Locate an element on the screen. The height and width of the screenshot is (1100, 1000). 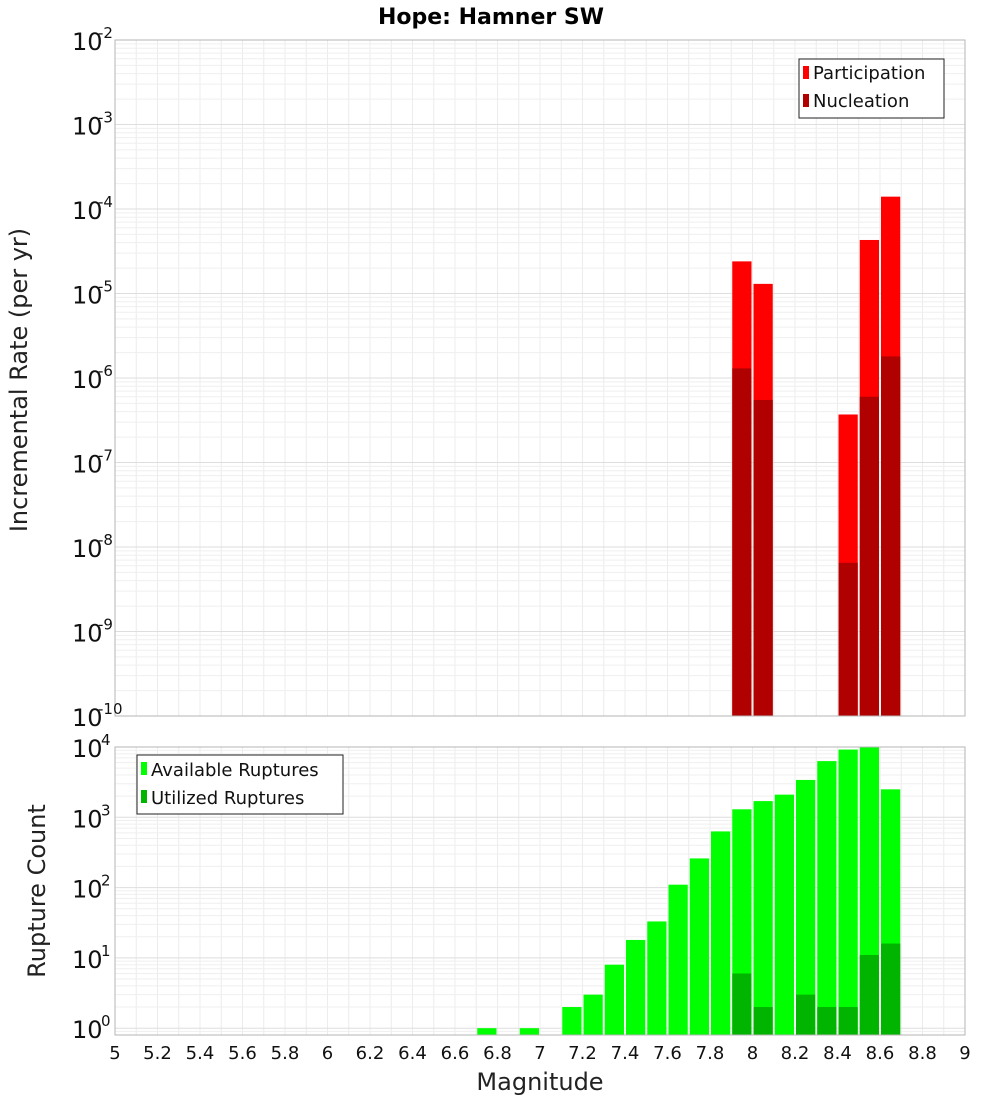
x-tick-label: 5.2 is located at coordinates (157, 1053).